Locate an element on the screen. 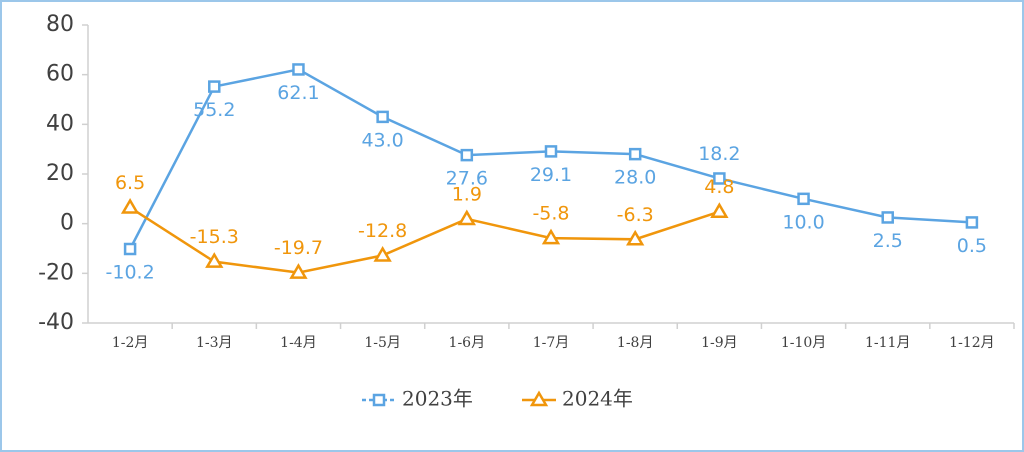  data-label: 4.8 is located at coordinates (719, 187).